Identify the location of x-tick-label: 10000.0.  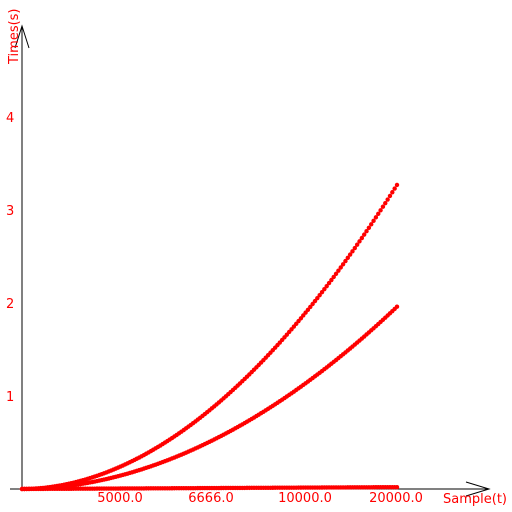
(305, 498).